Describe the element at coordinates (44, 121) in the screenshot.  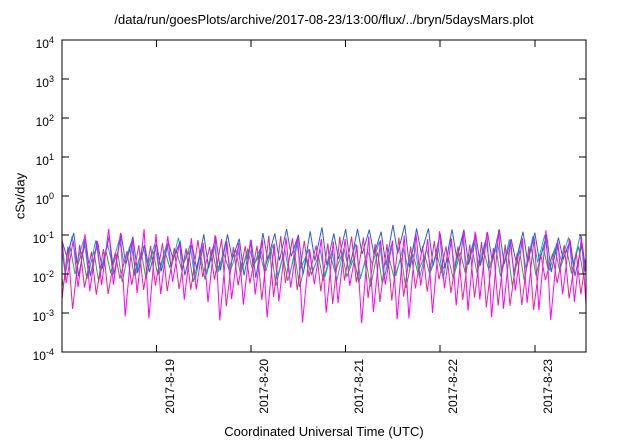
I see `y-tick-label: 10²` at that location.